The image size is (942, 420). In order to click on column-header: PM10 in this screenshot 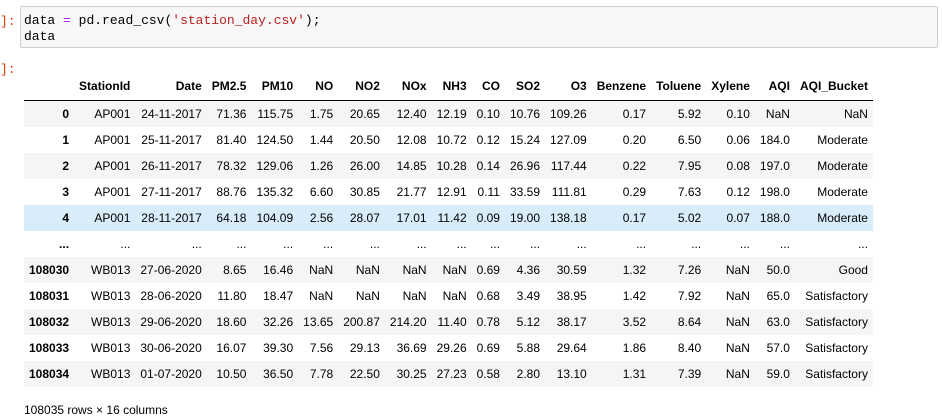, I will do `click(275, 86)`.